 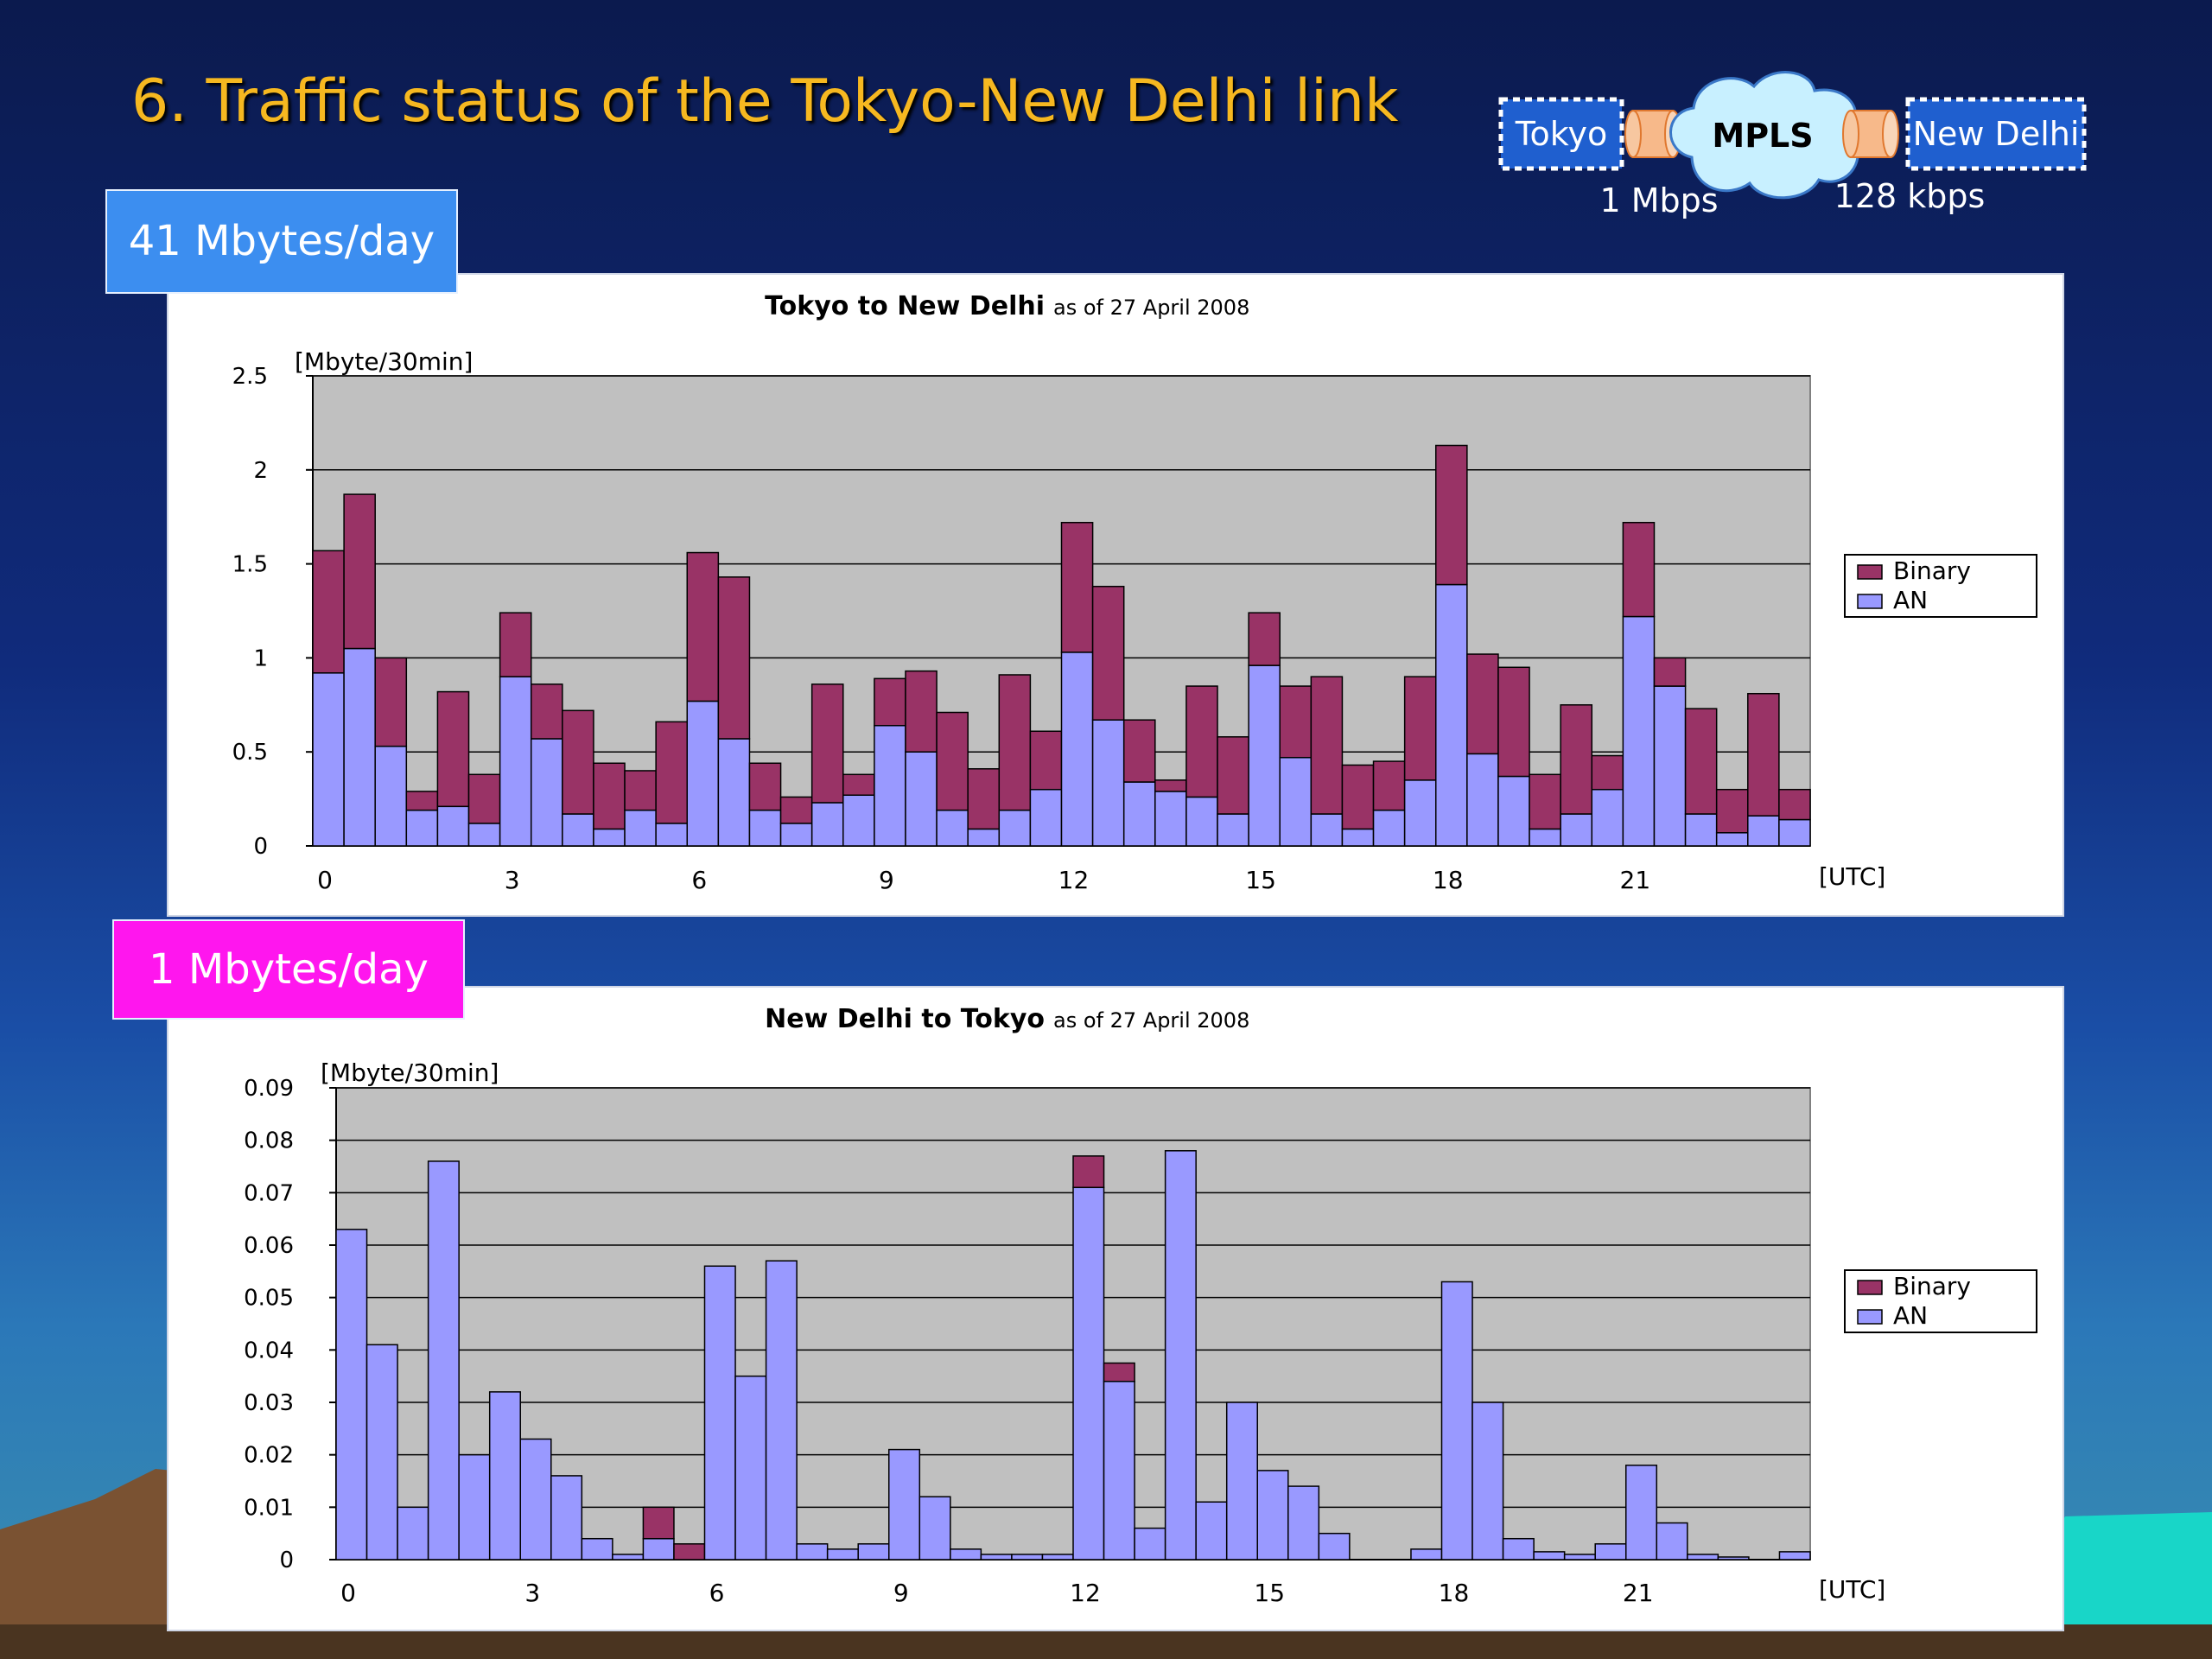 I want to click on y-tick-label: 0, so click(x=260, y=847).